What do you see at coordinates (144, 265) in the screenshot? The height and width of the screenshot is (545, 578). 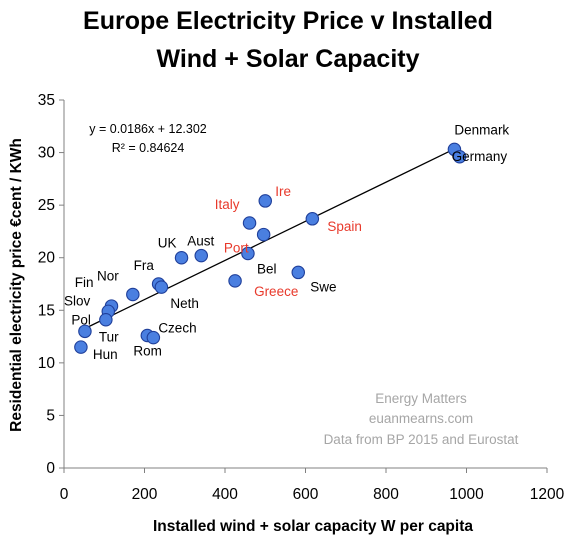 I see `point-label-fra: Fra` at bounding box center [144, 265].